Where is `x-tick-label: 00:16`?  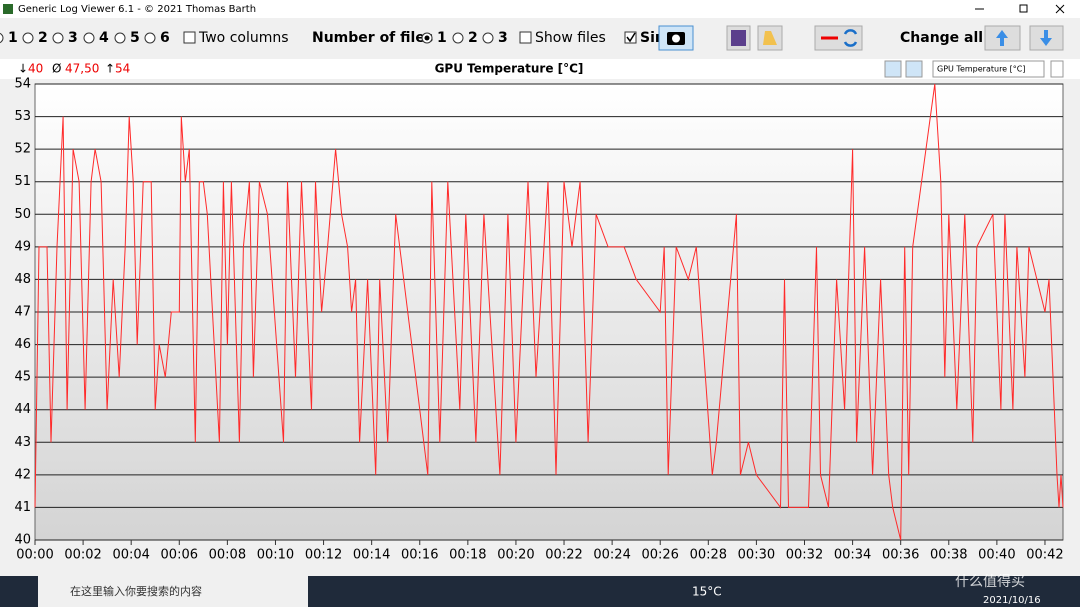
x-tick-label: 00:16 is located at coordinates (419, 555).